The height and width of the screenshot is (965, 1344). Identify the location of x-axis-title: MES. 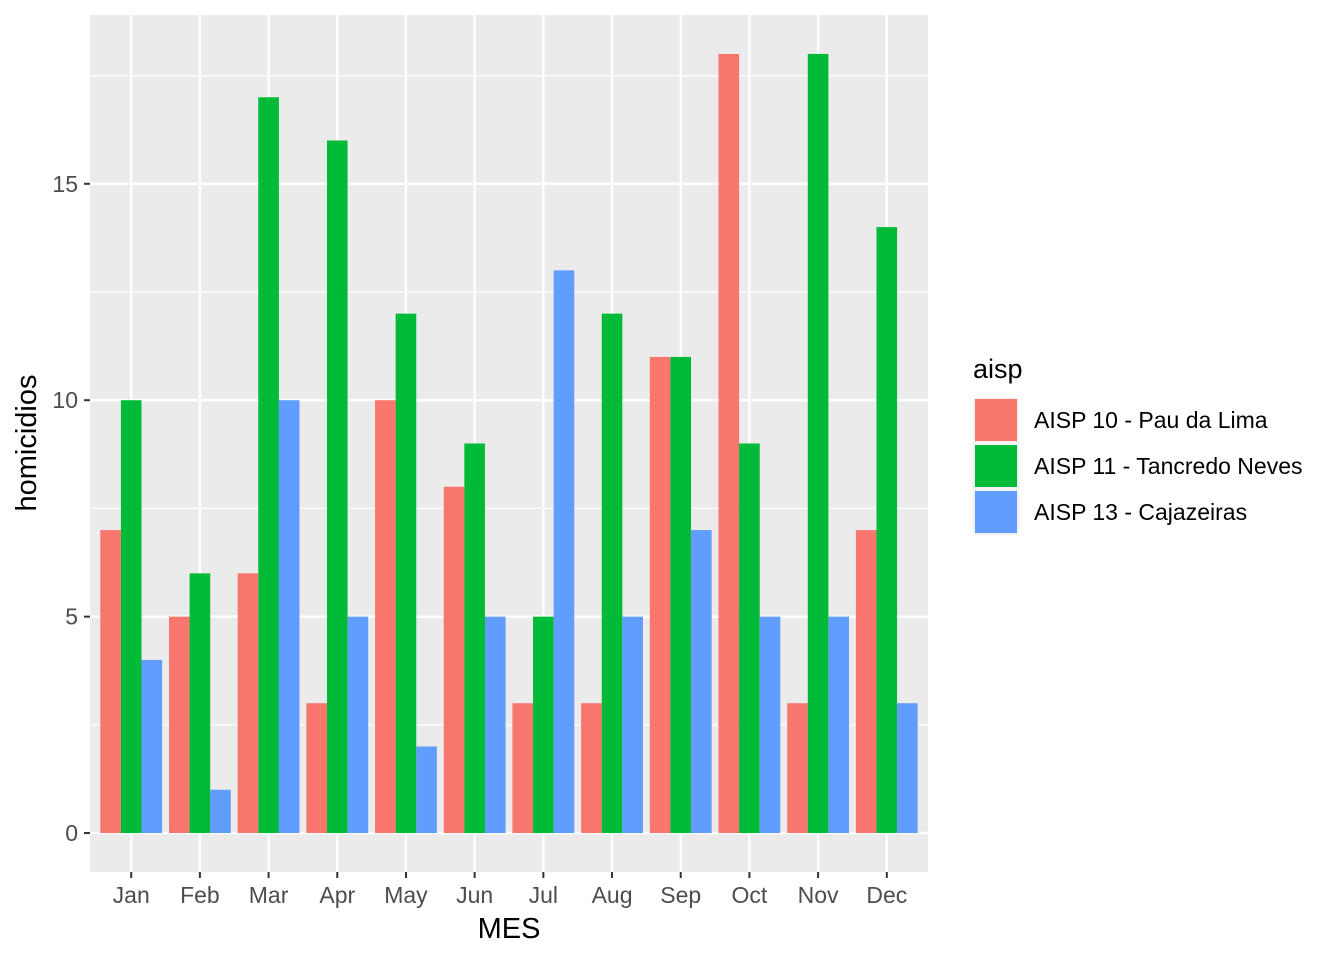
(509, 929).